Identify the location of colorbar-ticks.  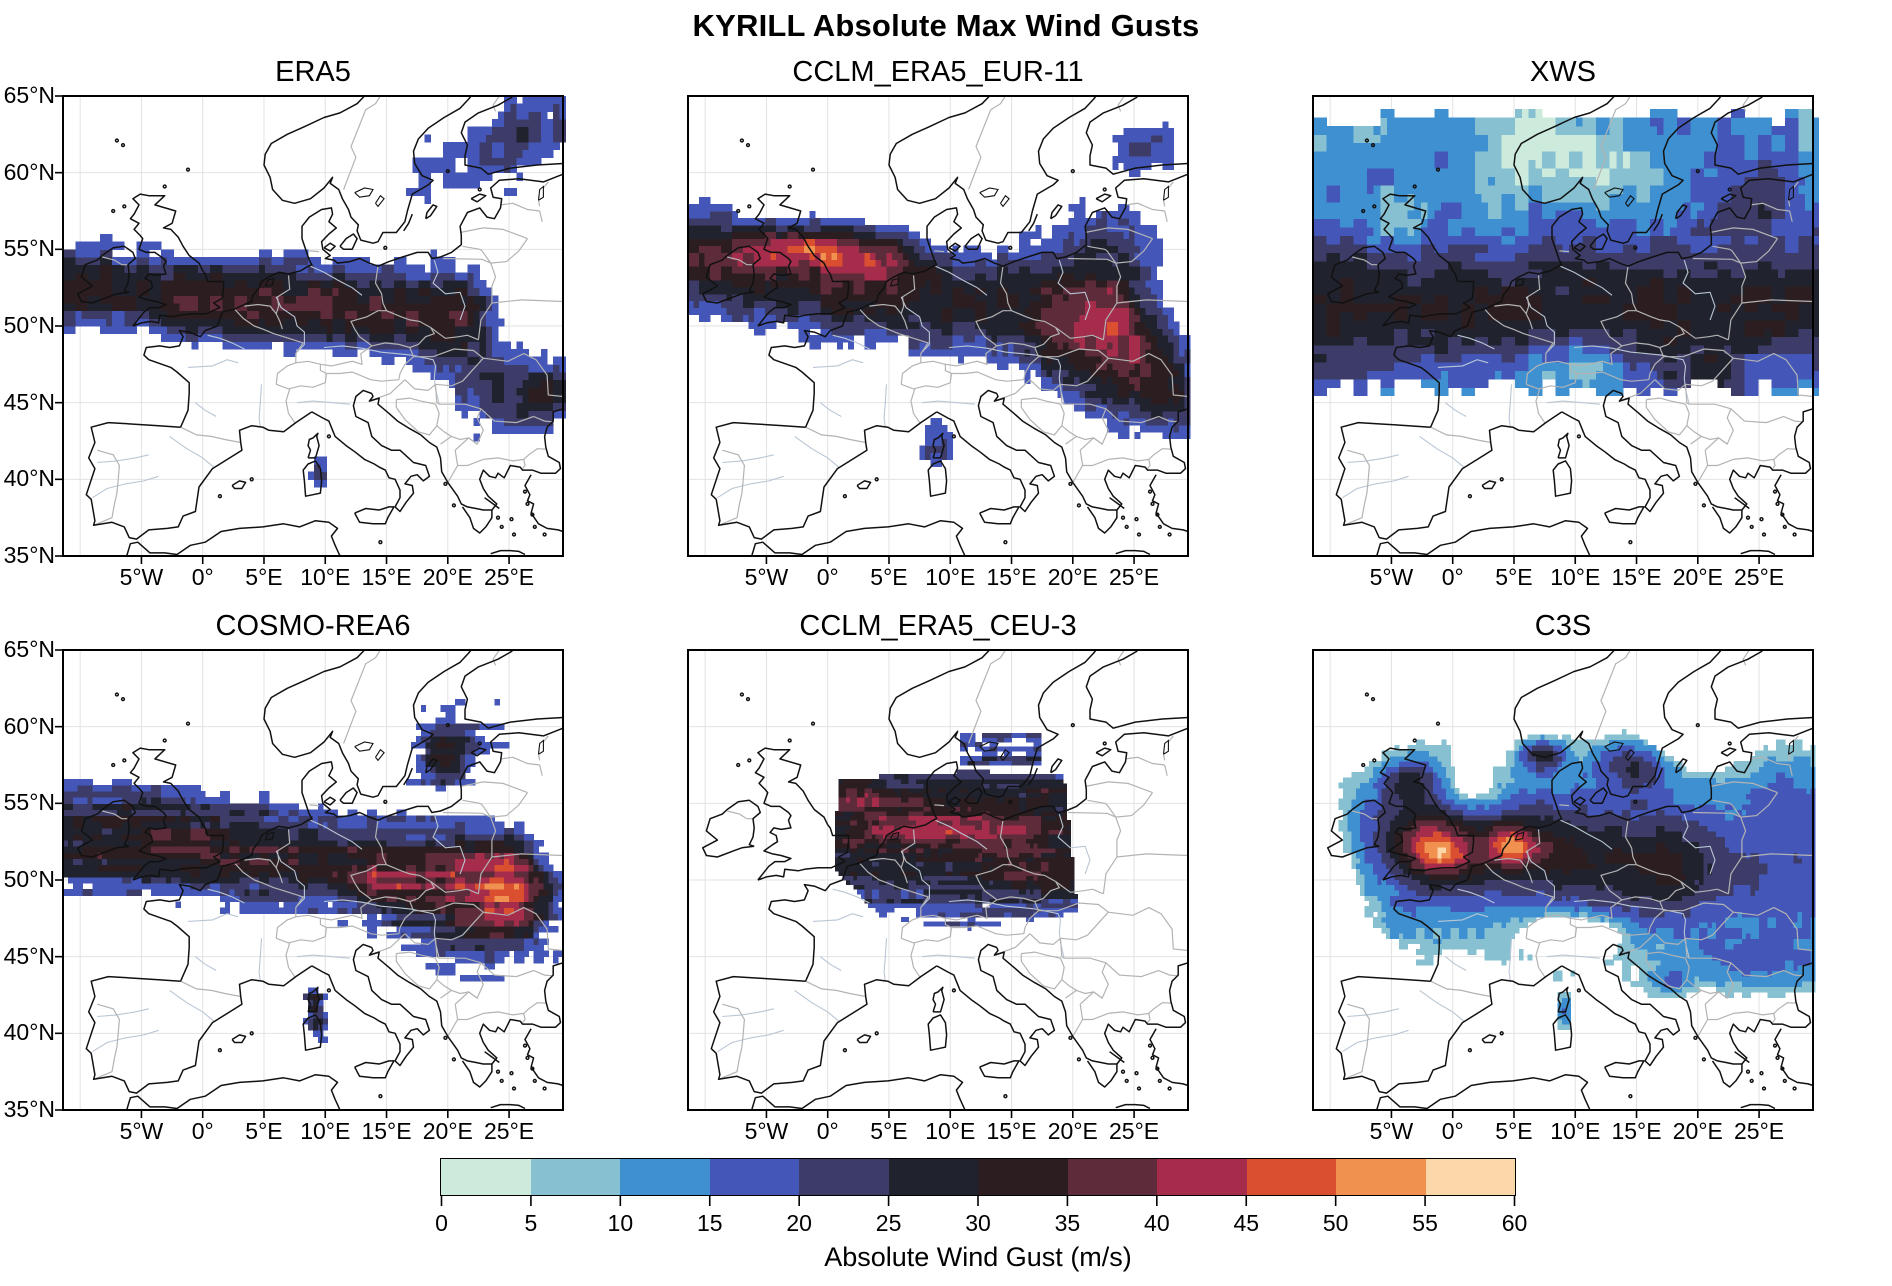
(978, 1201).